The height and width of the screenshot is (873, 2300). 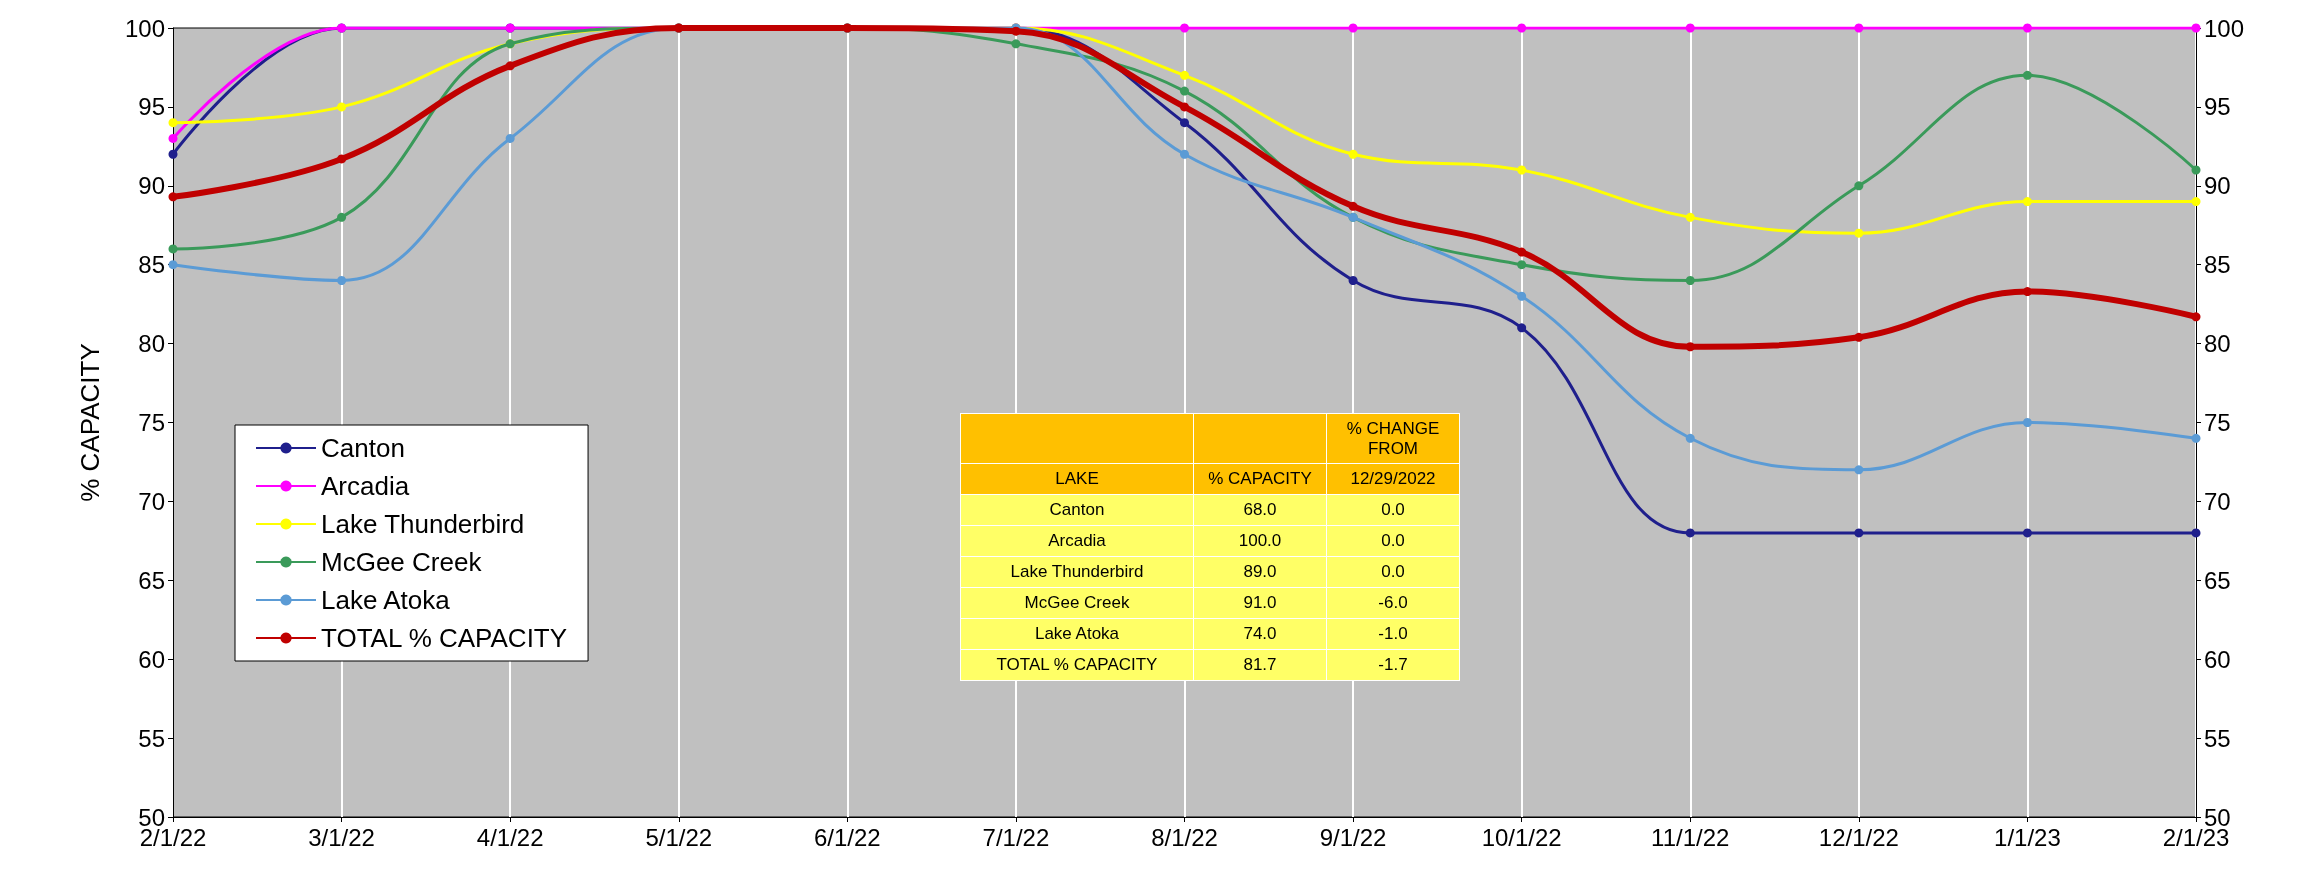 What do you see at coordinates (151, 422) in the screenshot?
I see `y-tick-label: 75` at bounding box center [151, 422].